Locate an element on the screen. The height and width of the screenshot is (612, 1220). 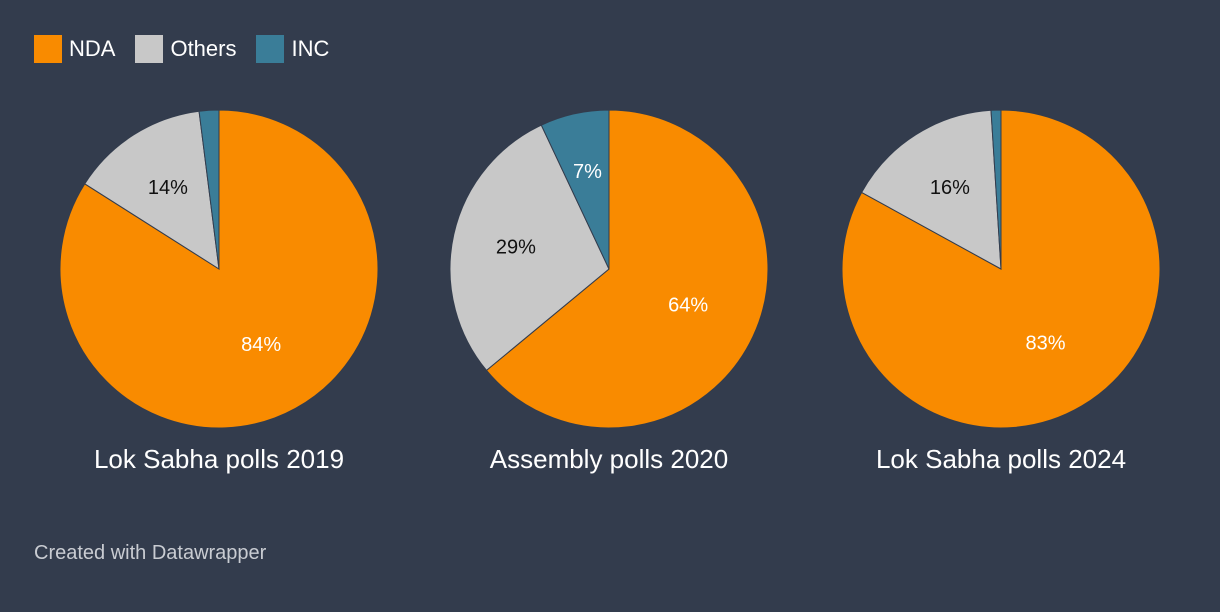
pie-2-title: Assembly polls 2020 is located at coordinates (609, 459).